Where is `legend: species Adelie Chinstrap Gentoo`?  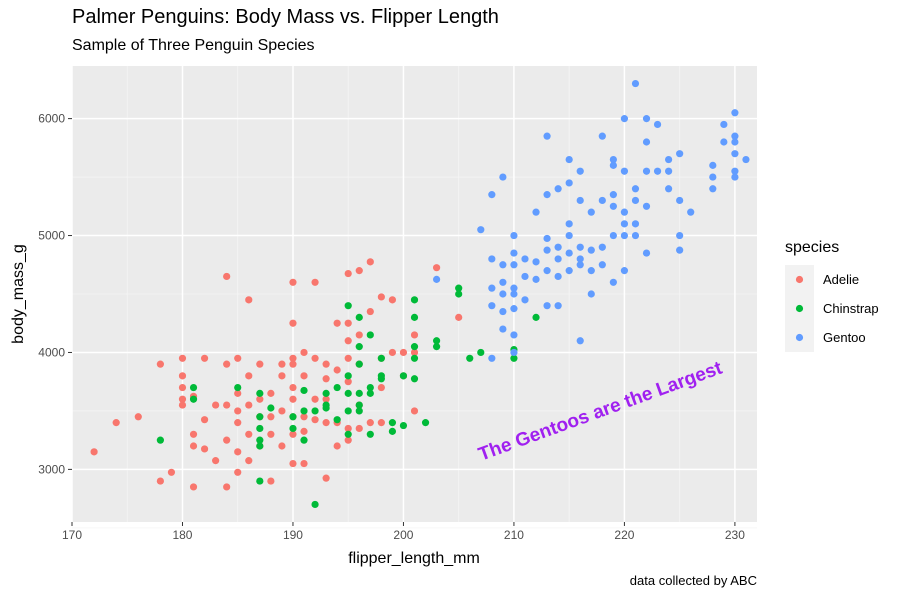 legend: species Adelie Chinstrap Gentoo is located at coordinates (832, 295).